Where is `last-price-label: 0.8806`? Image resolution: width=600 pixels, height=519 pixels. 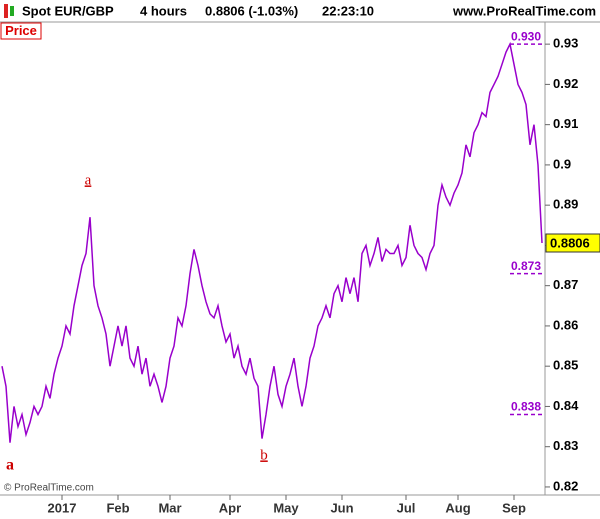
last-price-label: 0.8806 is located at coordinates (570, 242).